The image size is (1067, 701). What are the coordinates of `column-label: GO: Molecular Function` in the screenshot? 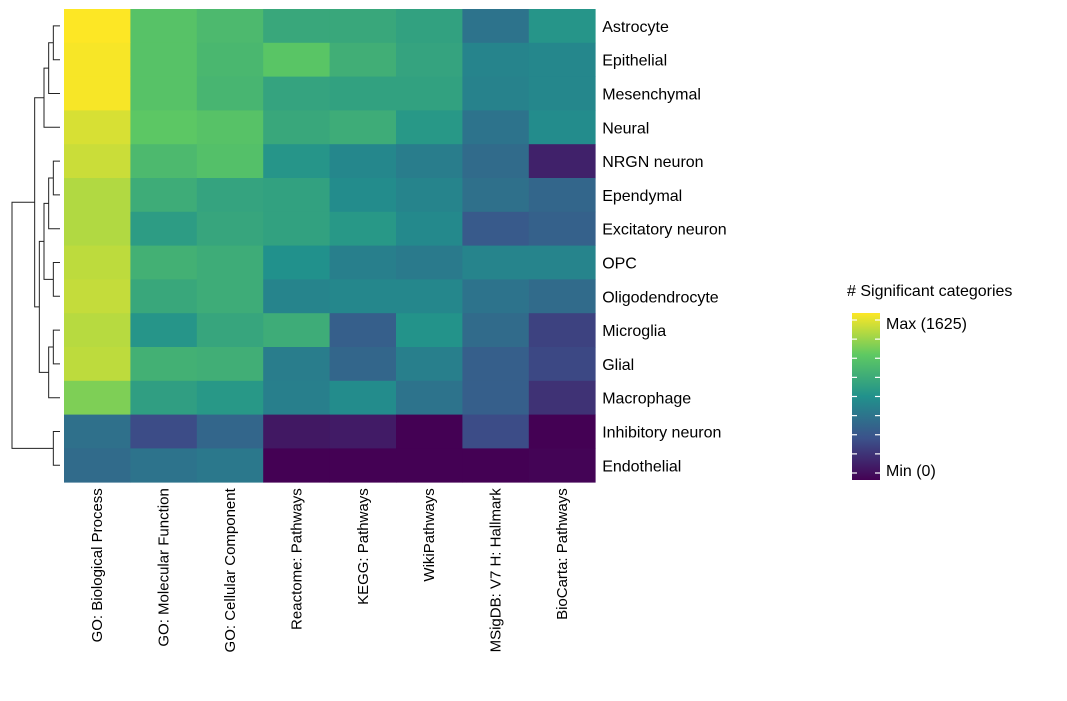 It's located at (164, 567).